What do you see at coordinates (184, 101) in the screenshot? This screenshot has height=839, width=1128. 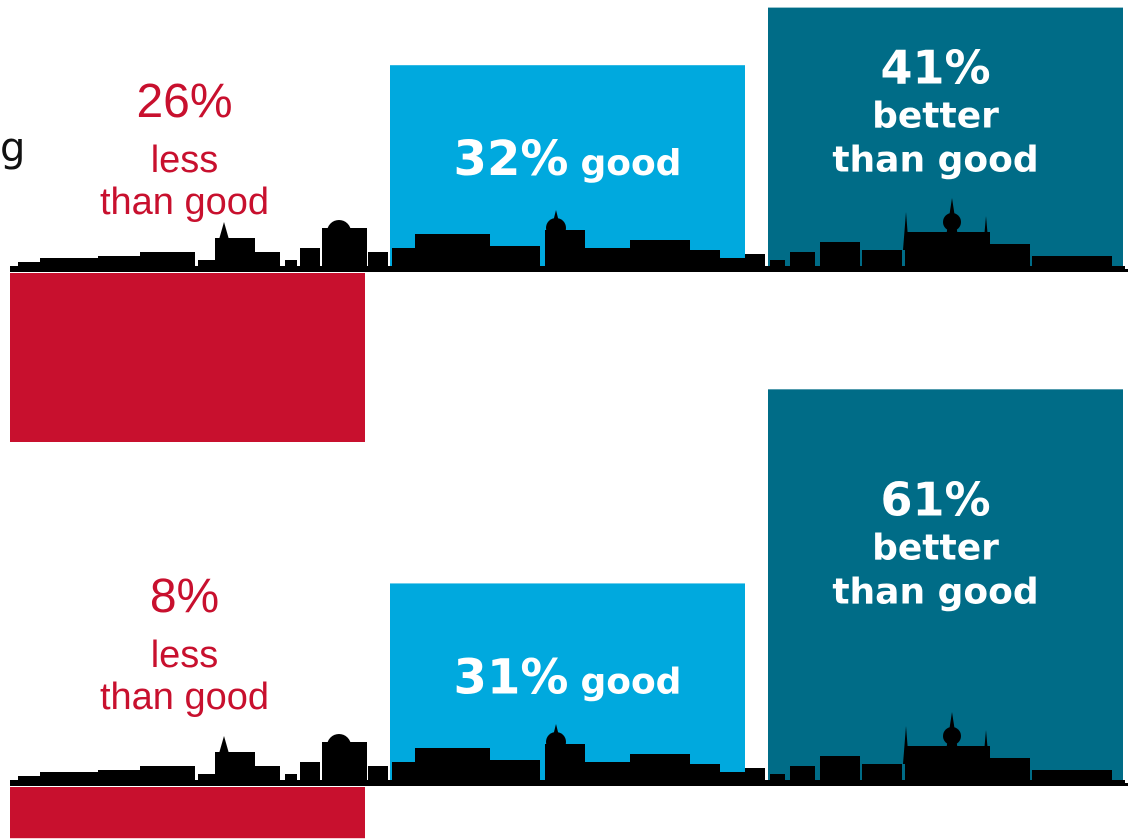 I see `data-label-value: 26%` at bounding box center [184, 101].